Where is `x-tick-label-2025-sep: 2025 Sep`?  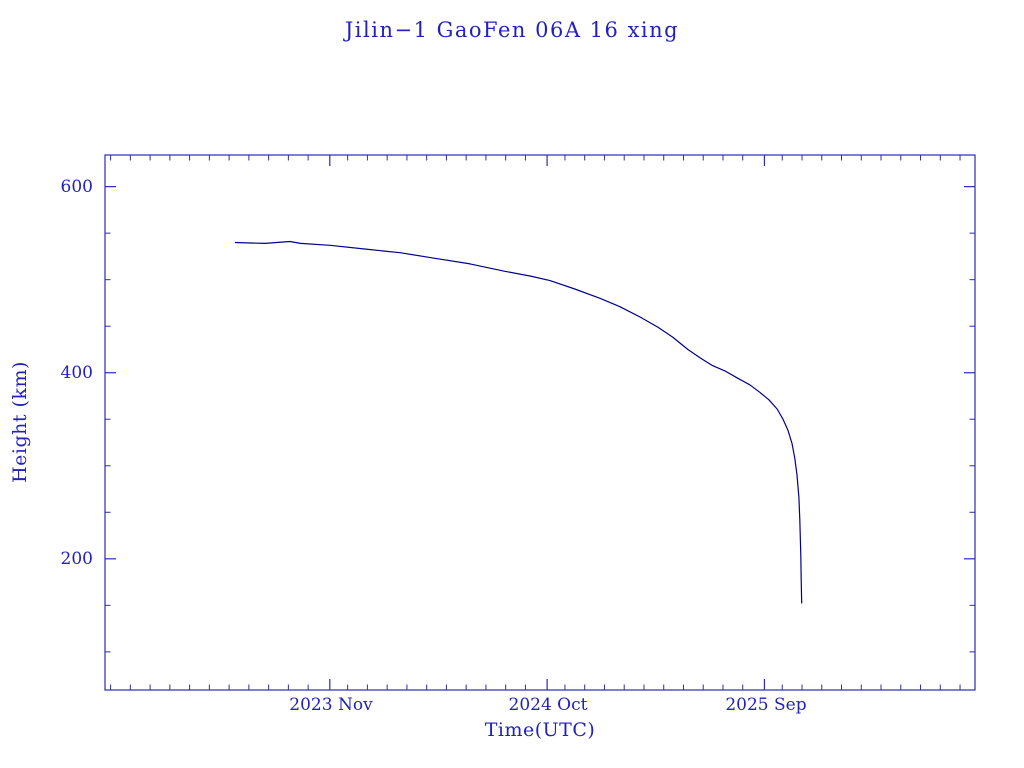
x-tick-label-2025-sep: 2025 Sep is located at coordinates (766, 705).